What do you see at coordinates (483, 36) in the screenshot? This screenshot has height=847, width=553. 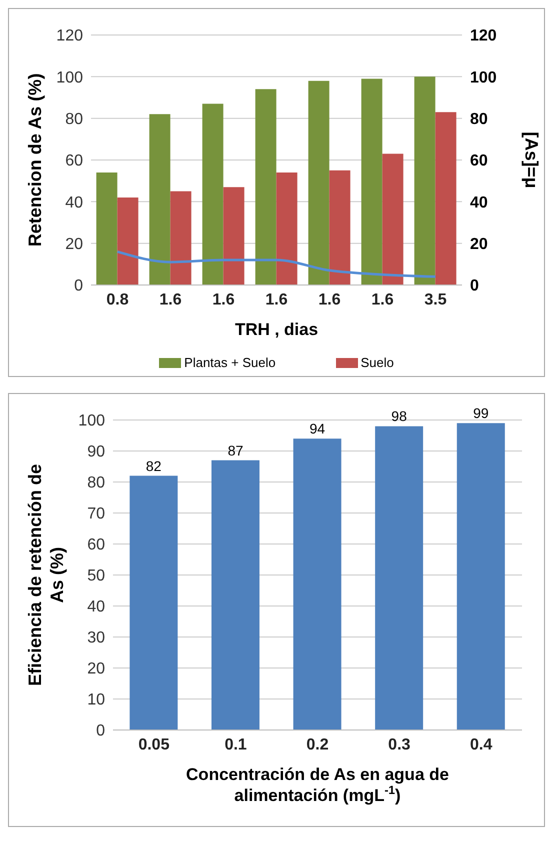 I see `y2-tick-label: 120` at bounding box center [483, 36].